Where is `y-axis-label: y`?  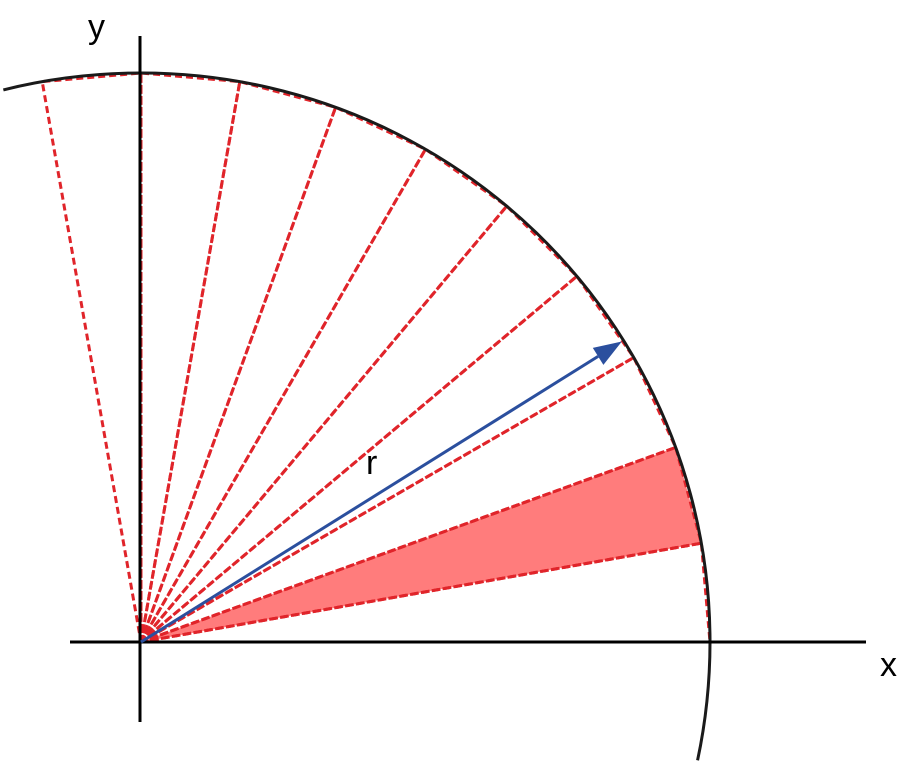
y-axis-label: y is located at coordinates (96, 27).